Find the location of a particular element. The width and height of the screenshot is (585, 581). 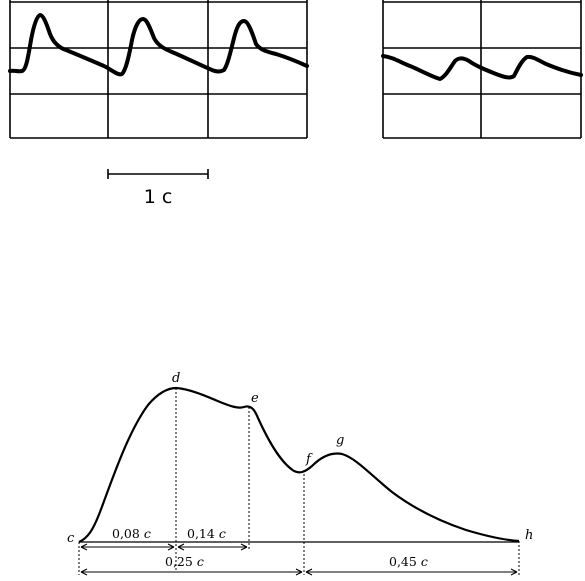

scale-bar-label: 1 с is located at coordinates (158, 197).